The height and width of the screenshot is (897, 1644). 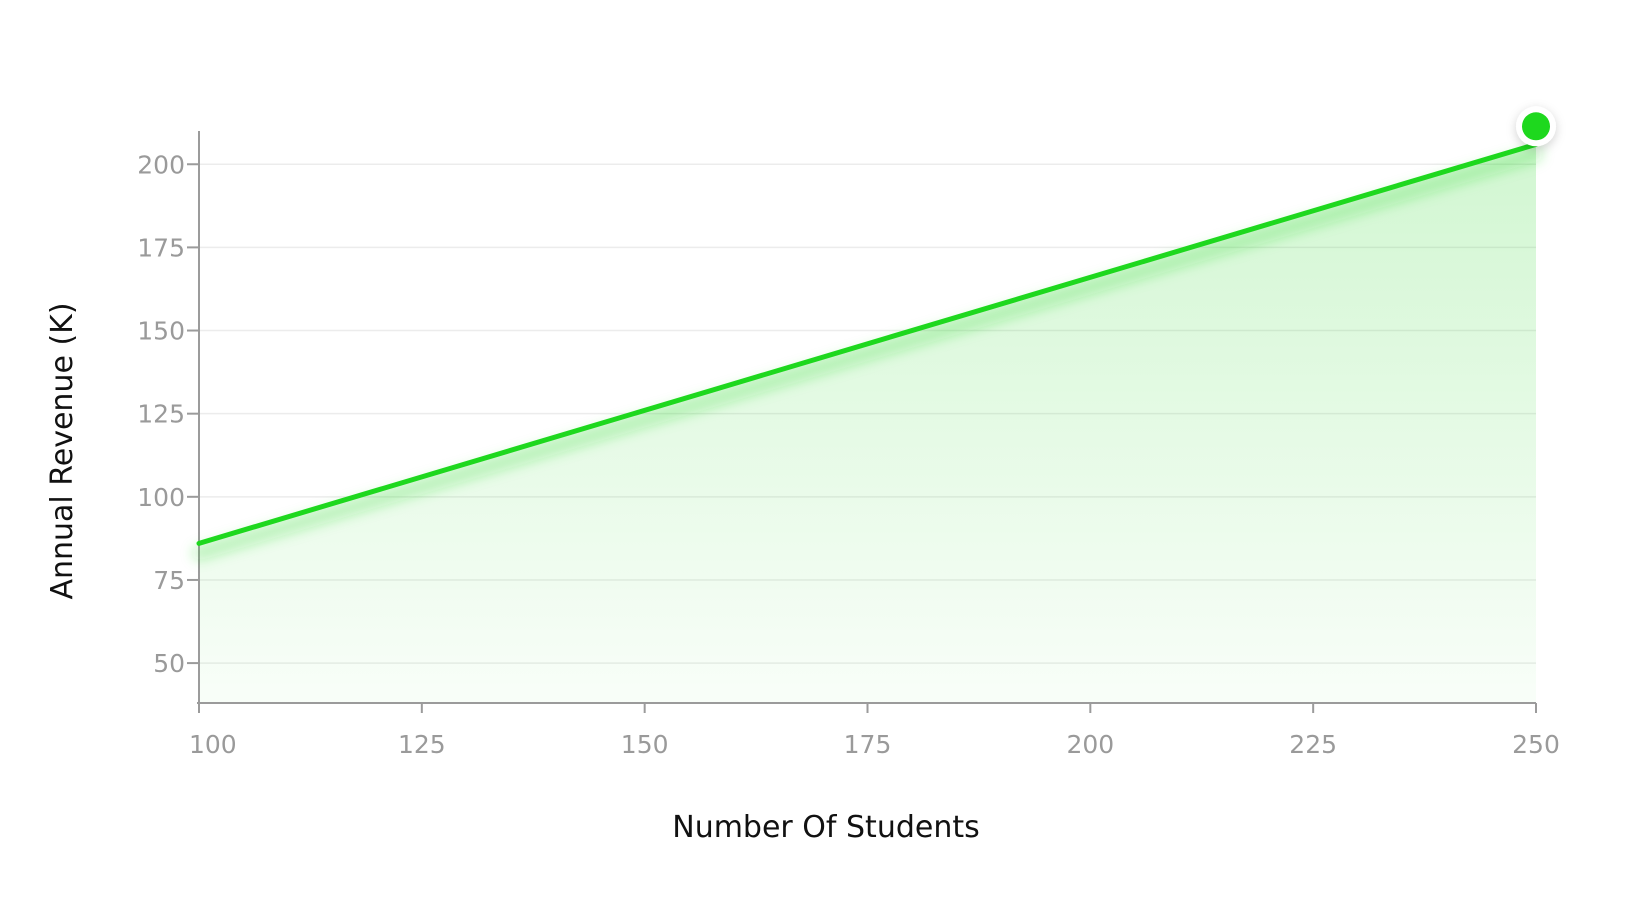 What do you see at coordinates (1536, 744) in the screenshot?
I see `x-tick-label-250: 250` at bounding box center [1536, 744].